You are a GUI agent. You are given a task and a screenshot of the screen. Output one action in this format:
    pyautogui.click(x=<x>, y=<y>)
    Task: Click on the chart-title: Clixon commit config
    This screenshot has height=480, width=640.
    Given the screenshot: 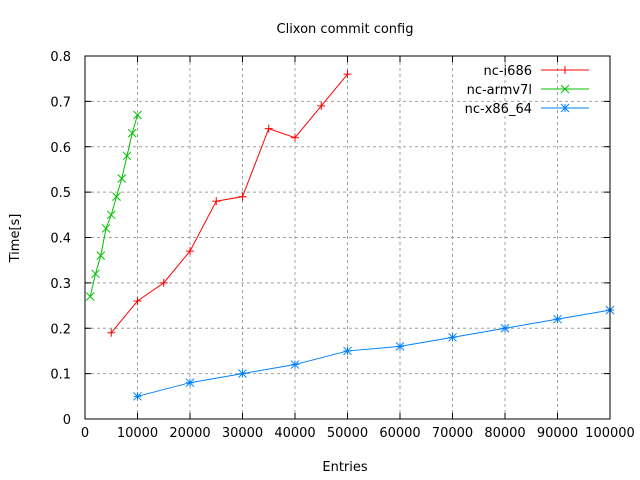 What is the action you would take?
    pyautogui.click(x=345, y=29)
    